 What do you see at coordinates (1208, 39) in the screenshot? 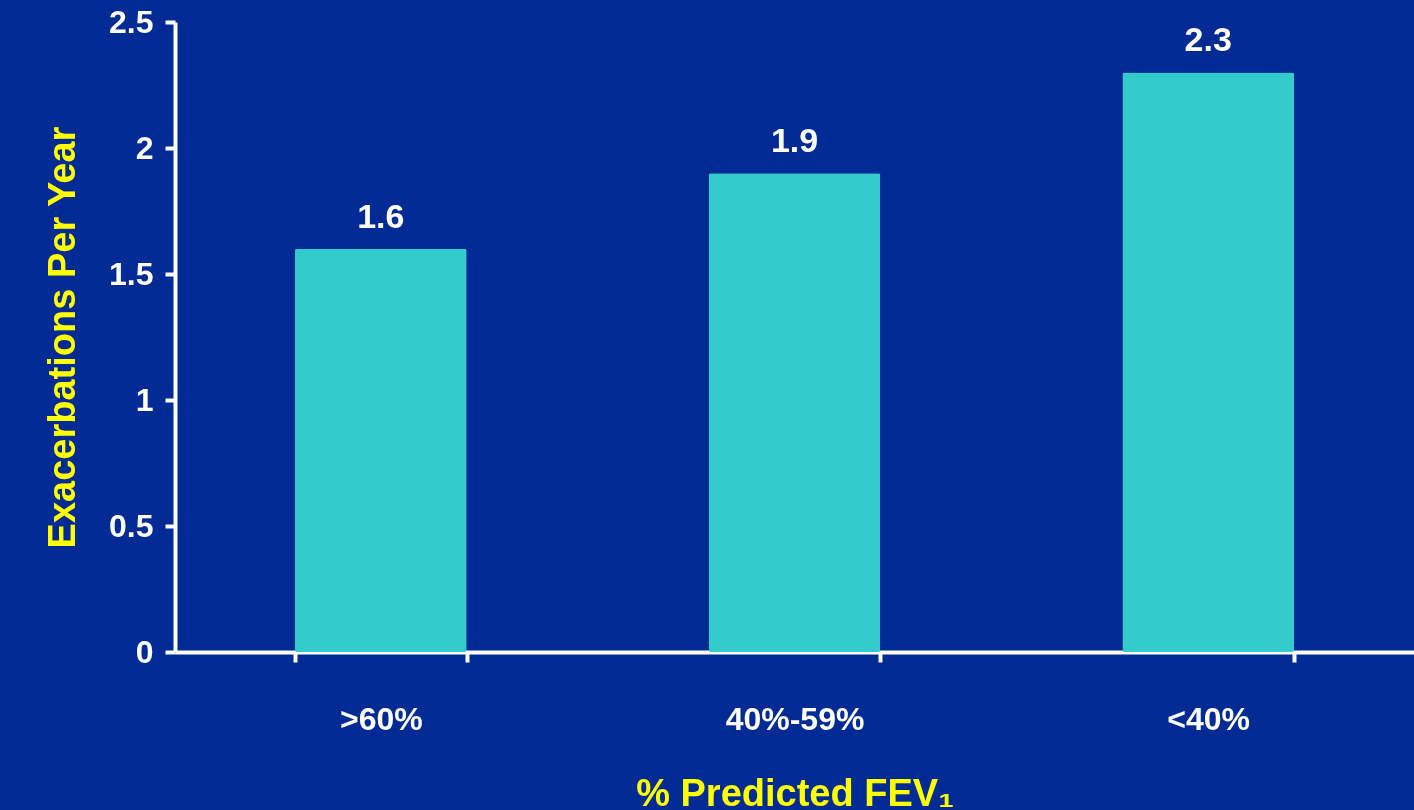
I see `data-label: 2.3` at bounding box center [1208, 39].